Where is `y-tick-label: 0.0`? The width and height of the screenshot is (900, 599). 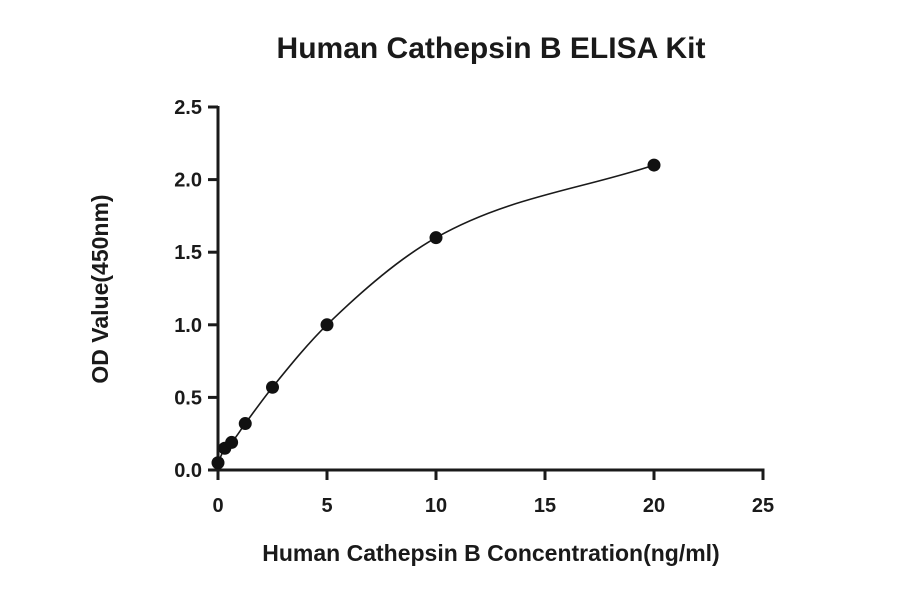 y-tick-label: 0.0 is located at coordinates (188, 471).